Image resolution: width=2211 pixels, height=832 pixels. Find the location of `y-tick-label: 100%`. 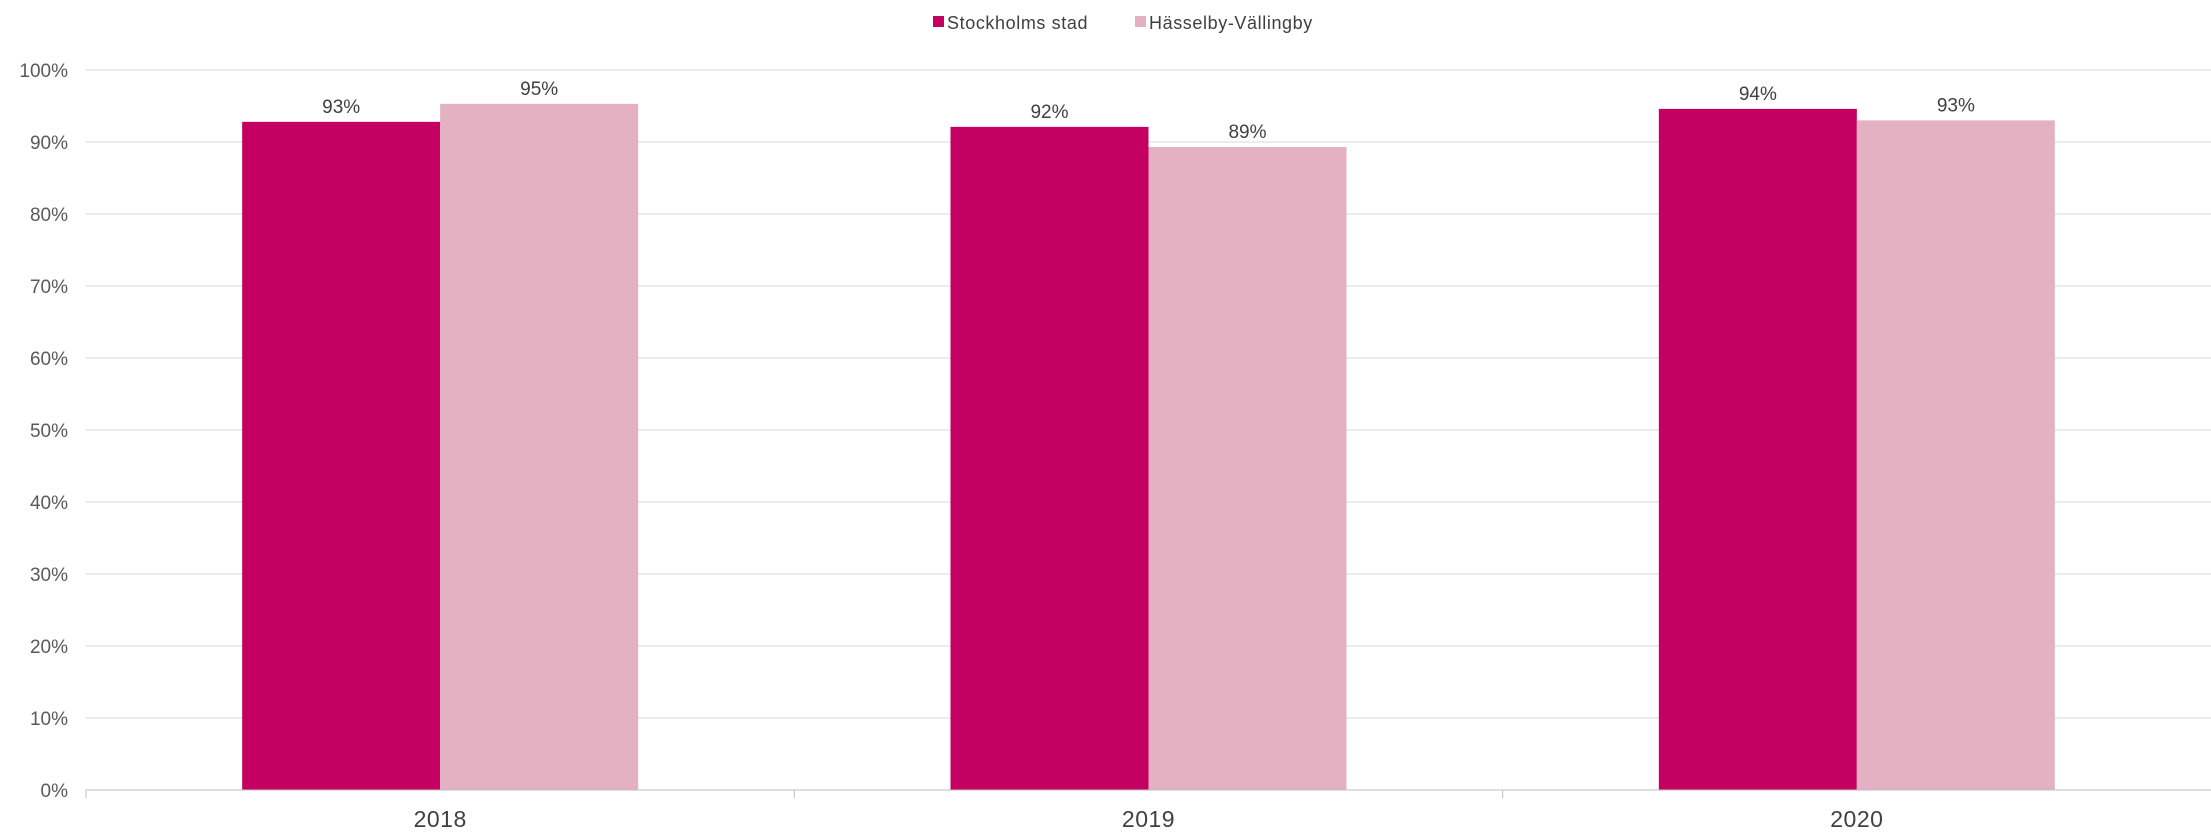

y-tick-label: 100% is located at coordinates (43, 71).